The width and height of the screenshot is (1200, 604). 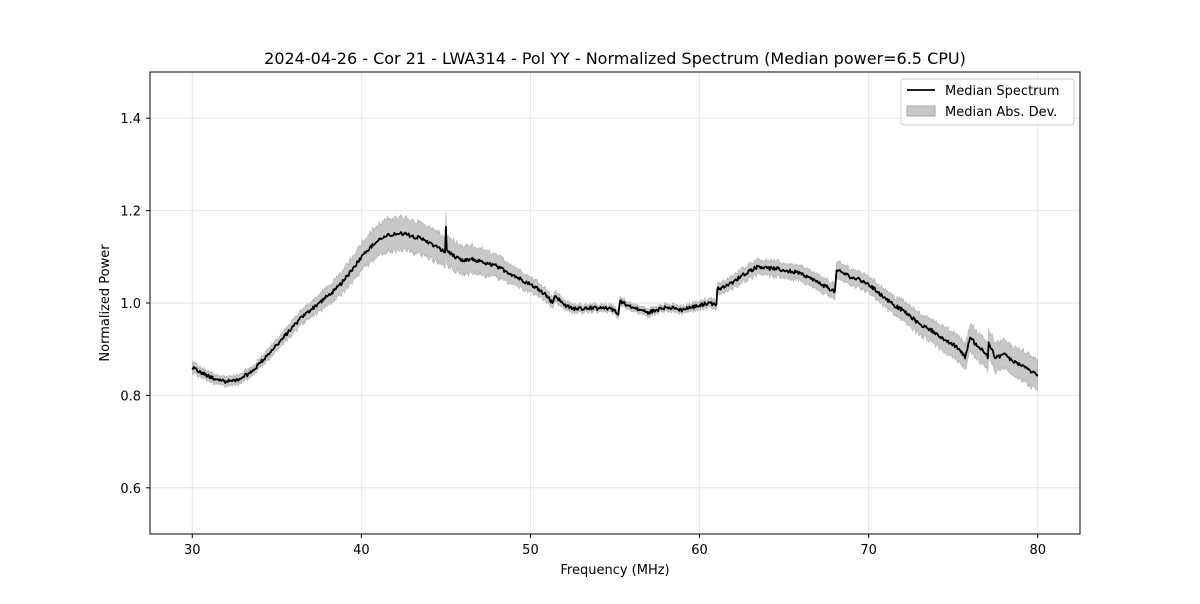 I want to click on legend-label-median-abs-dev: Median Abs. Dev., so click(x=1001, y=112).